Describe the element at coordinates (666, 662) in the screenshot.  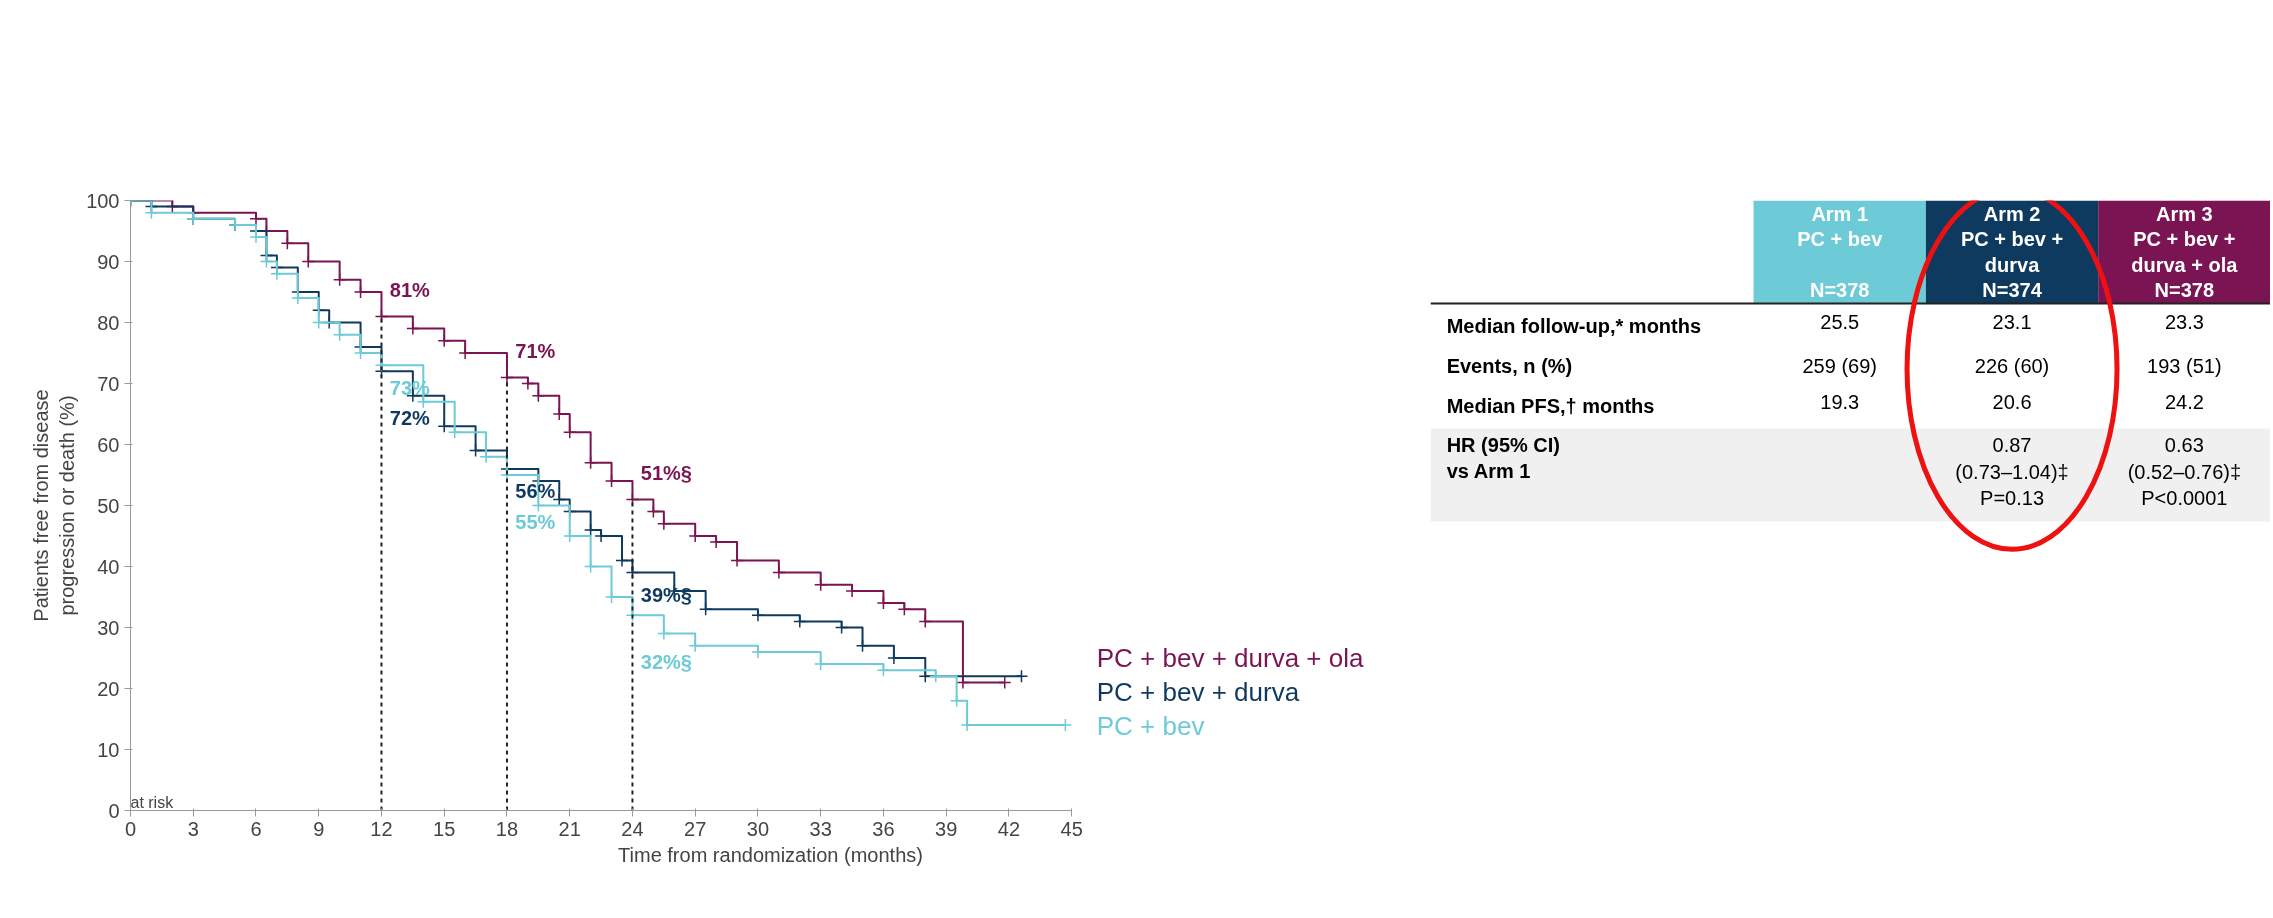
I see `annotation: 32%§` at that location.